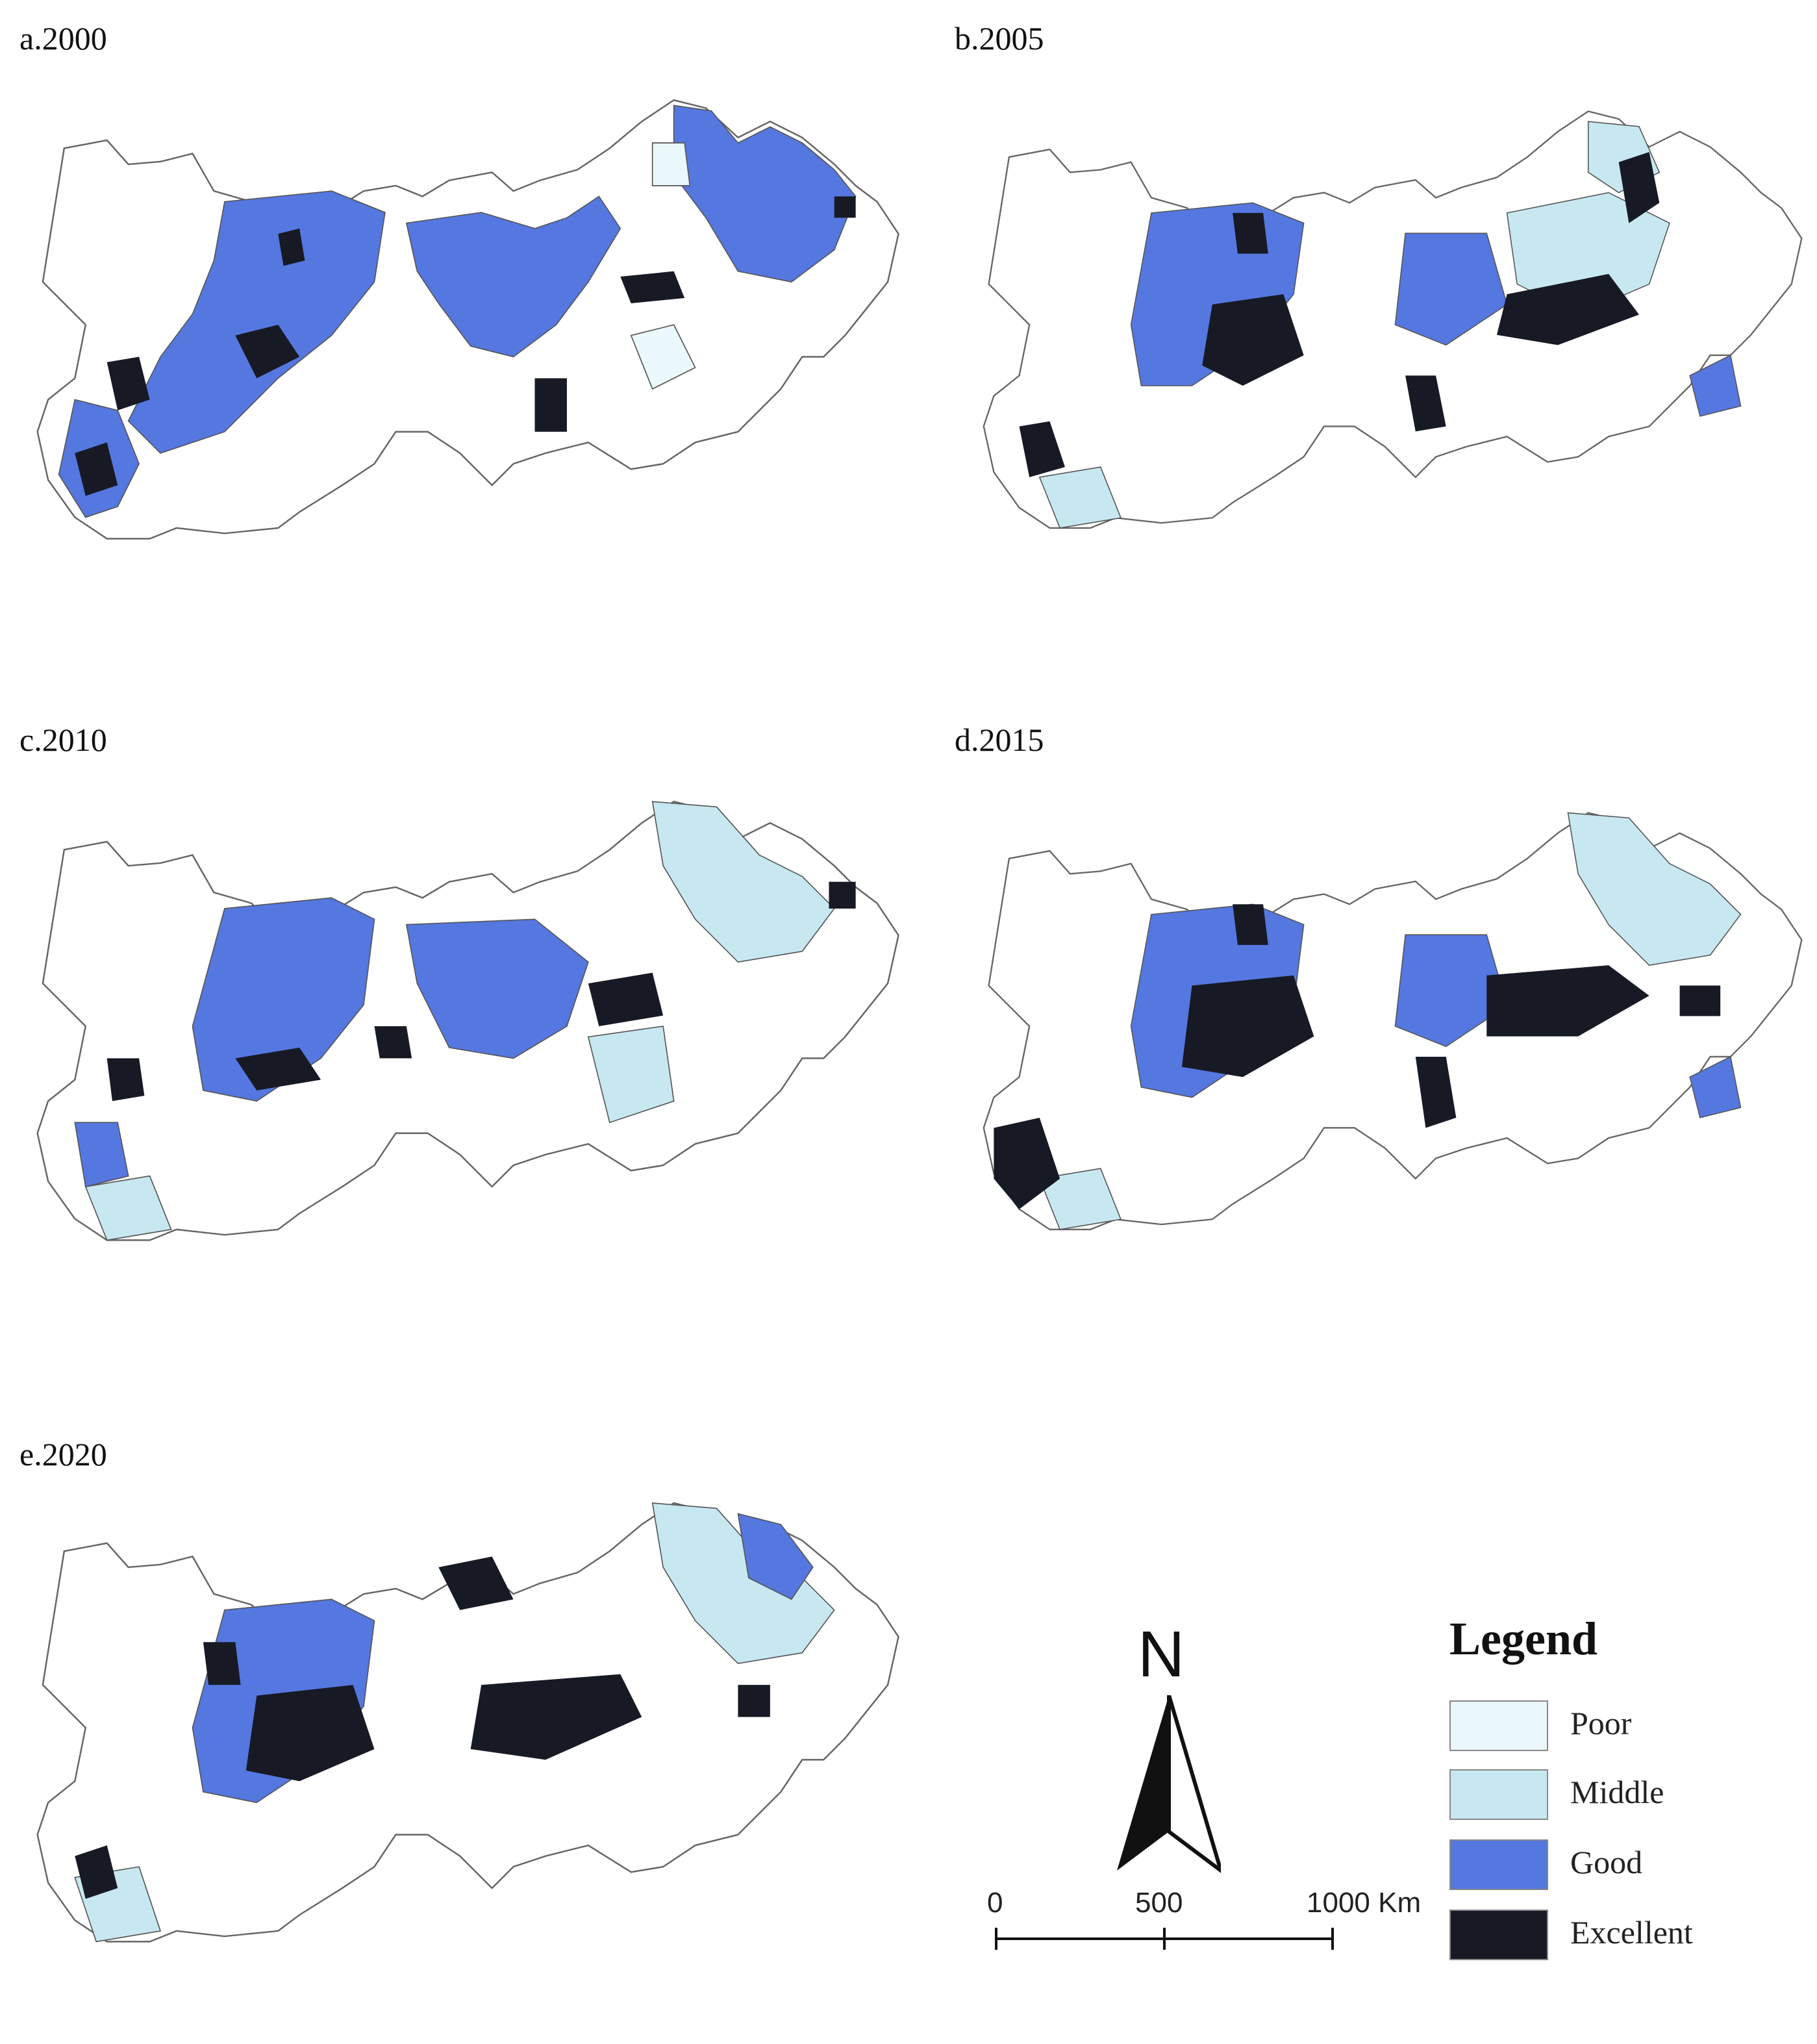 The image size is (1817, 2044). Describe the element at coordinates (1601, 1723) in the screenshot. I see `legend-label: Poor` at that location.